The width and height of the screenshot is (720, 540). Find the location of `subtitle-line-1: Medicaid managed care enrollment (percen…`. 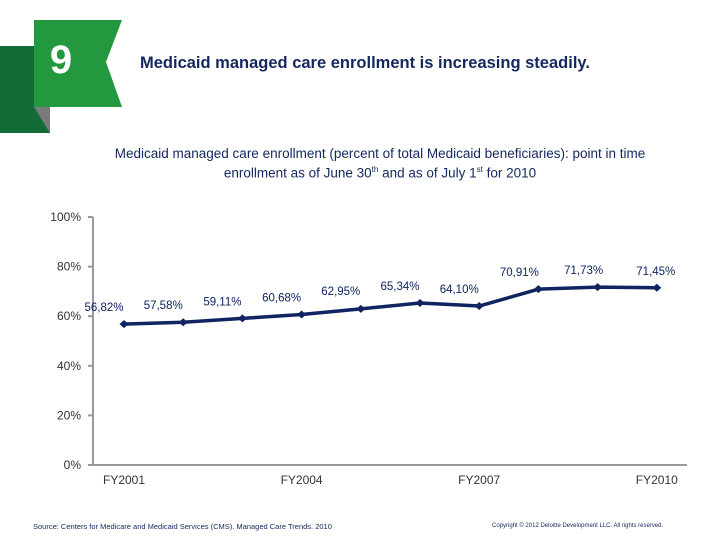

subtitle-line-1: Medicaid managed care enrollment (percen… is located at coordinates (380, 153).